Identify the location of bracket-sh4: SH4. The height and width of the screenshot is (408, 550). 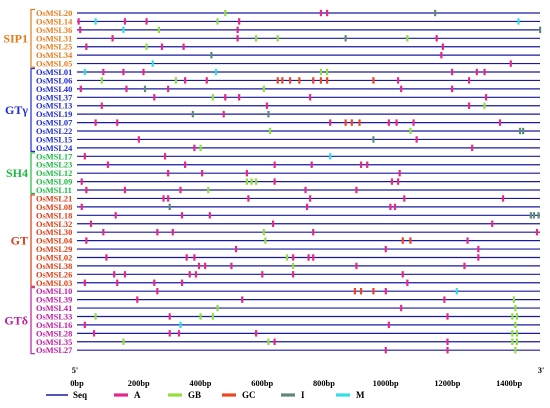
(20, 173).